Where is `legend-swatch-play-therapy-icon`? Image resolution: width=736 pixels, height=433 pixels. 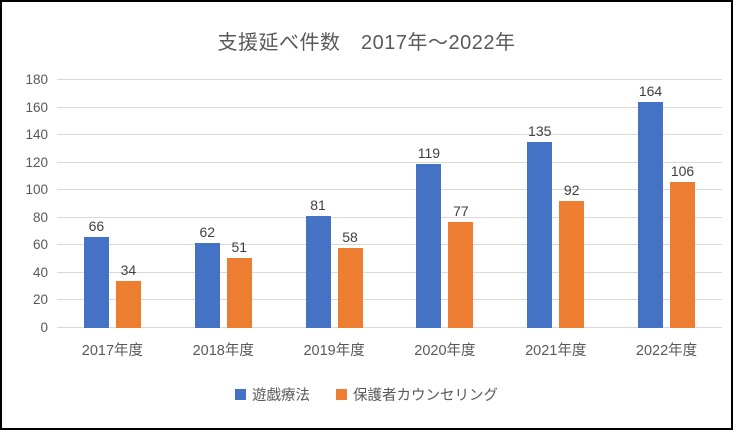 legend-swatch-play-therapy-icon is located at coordinates (240, 394).